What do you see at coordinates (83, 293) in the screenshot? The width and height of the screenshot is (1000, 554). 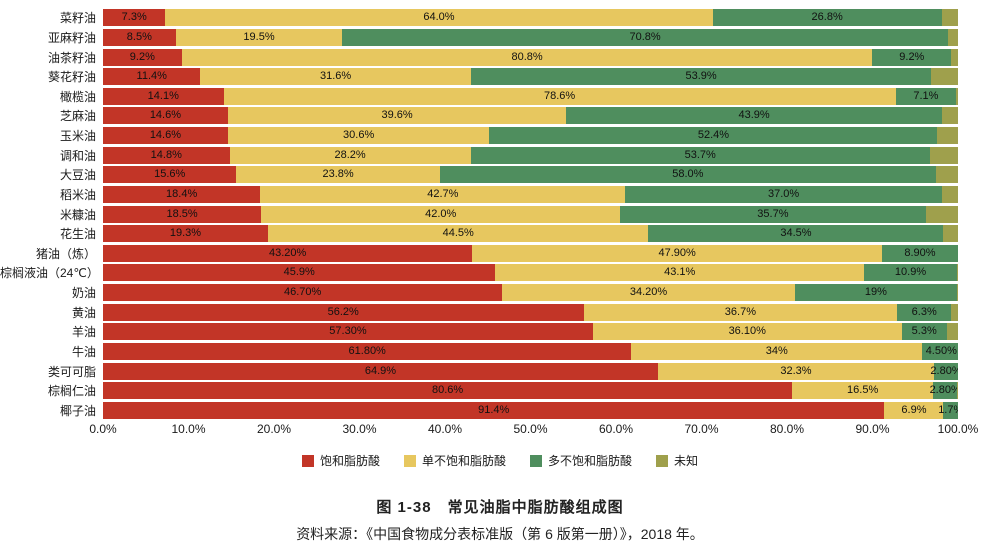 I see `category-label: 奶油` at bounding box center [83, 293].